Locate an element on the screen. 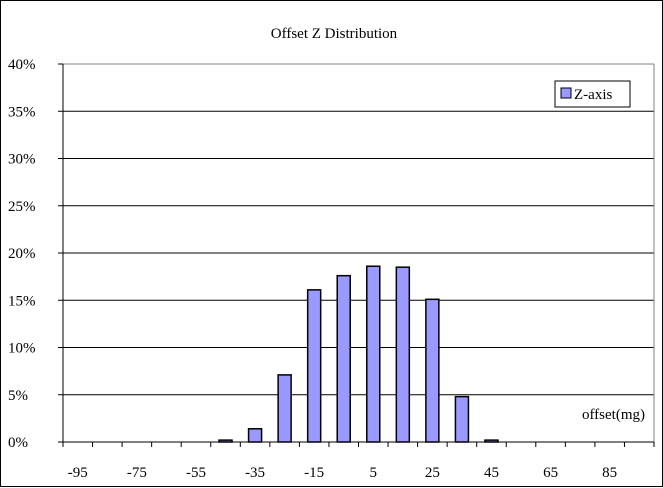 This screenshot has height=488, width=663. y-tick-label: 25% is located at coordinates (22, 207).